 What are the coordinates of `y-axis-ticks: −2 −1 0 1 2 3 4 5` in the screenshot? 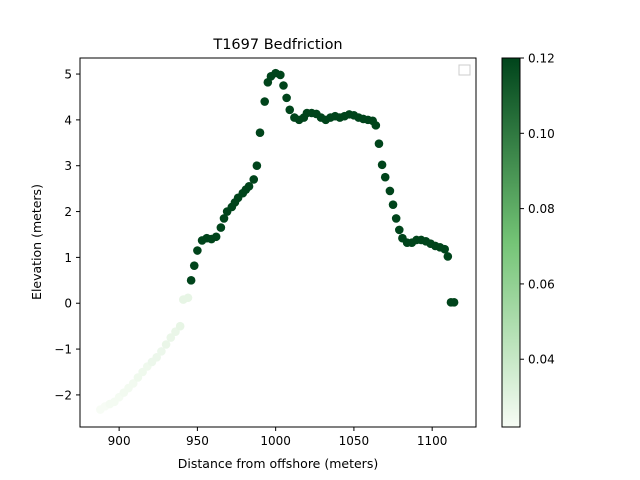 It's located at (67, 235).